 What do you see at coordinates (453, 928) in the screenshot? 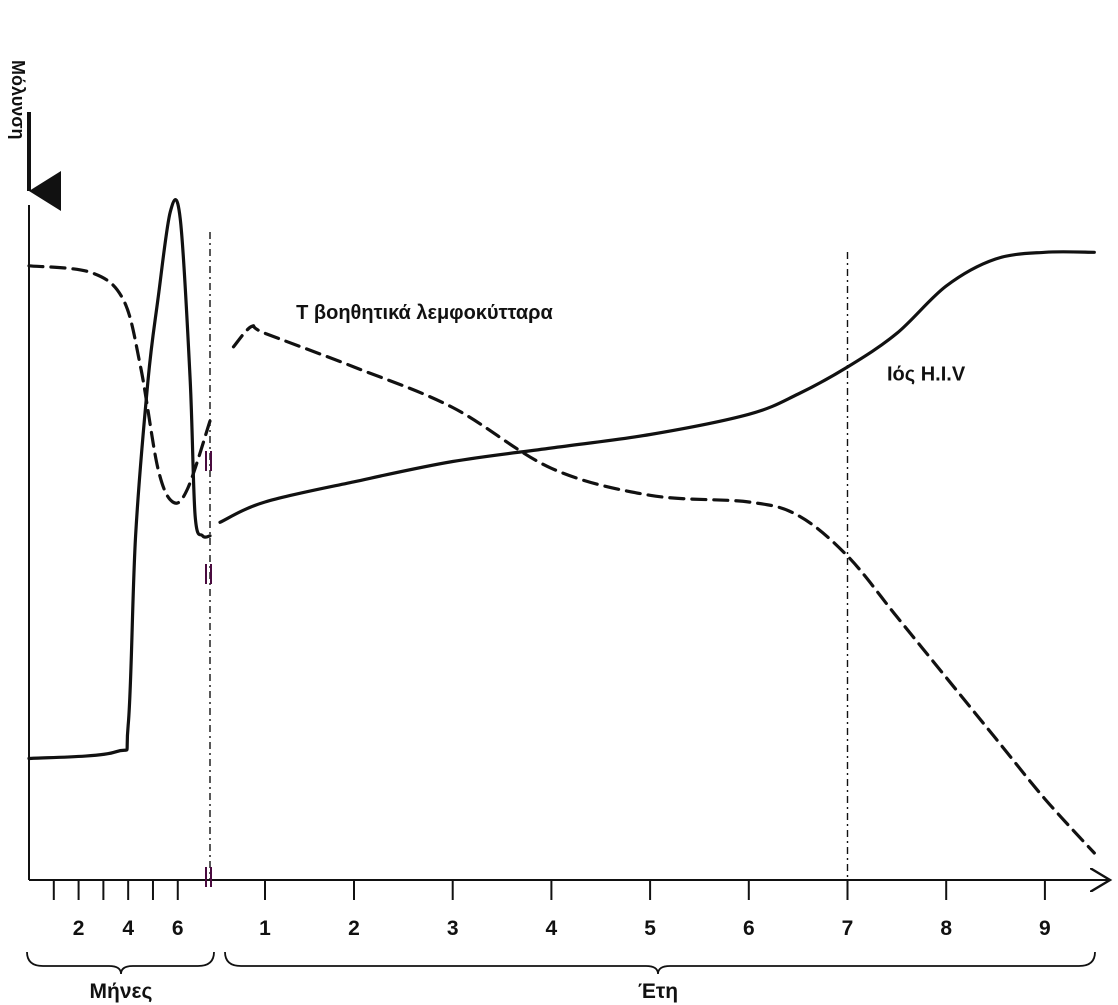
I see `year-tick-label-3: 3` at bounding box center [453, 928].